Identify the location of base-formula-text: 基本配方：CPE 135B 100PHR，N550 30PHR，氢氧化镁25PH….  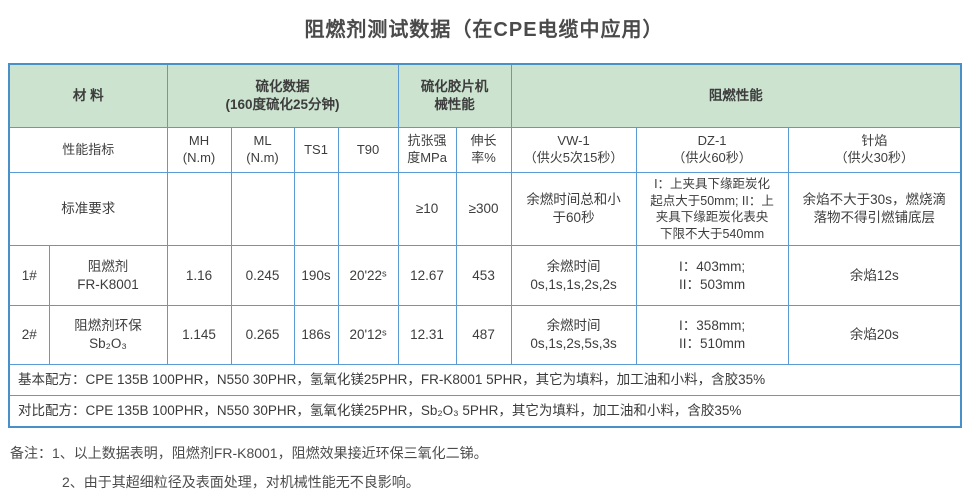
(485, 380).